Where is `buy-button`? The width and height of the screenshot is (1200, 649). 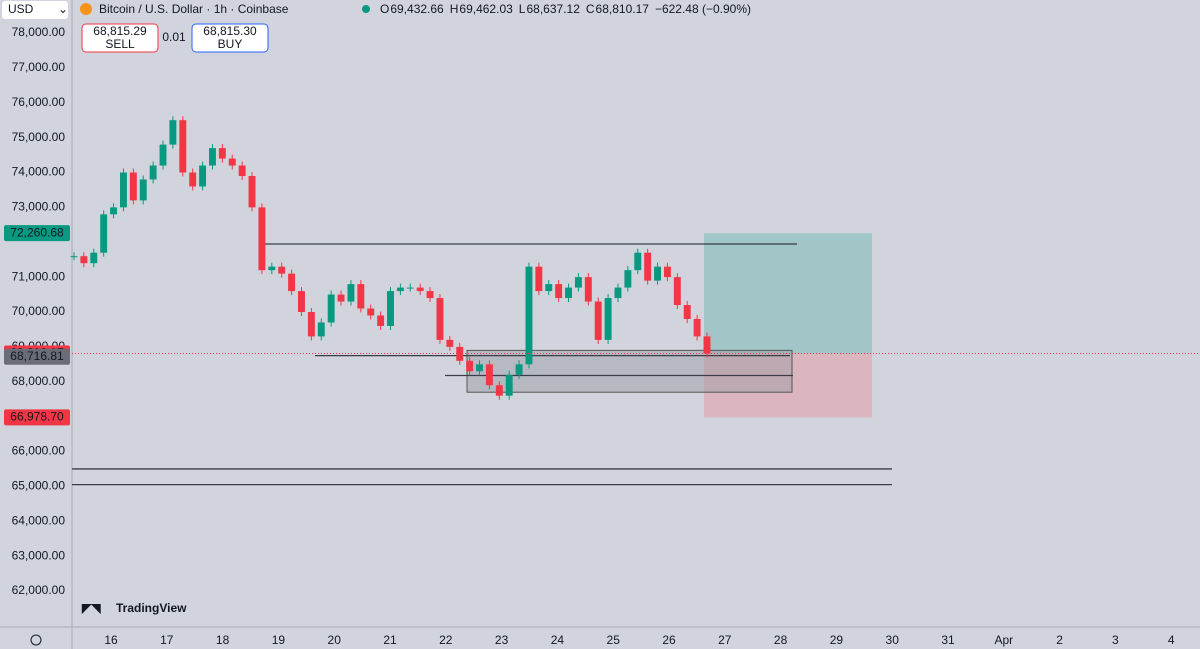 buy-button is located at coordinates (230, 38).